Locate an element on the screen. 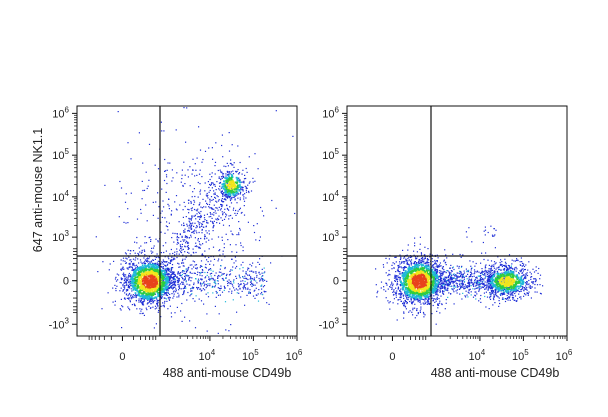 This screenshot has height=417, width=608. y-tick-label: 103 is located at coordinates (60, 236).